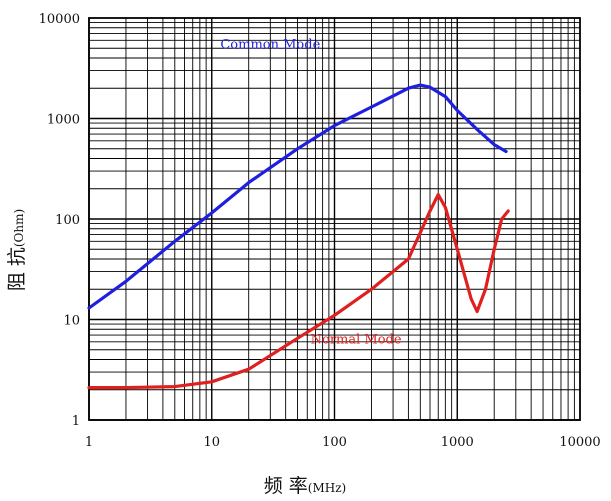  I want to click on x-tick-label: 1000, so click(457, 442).